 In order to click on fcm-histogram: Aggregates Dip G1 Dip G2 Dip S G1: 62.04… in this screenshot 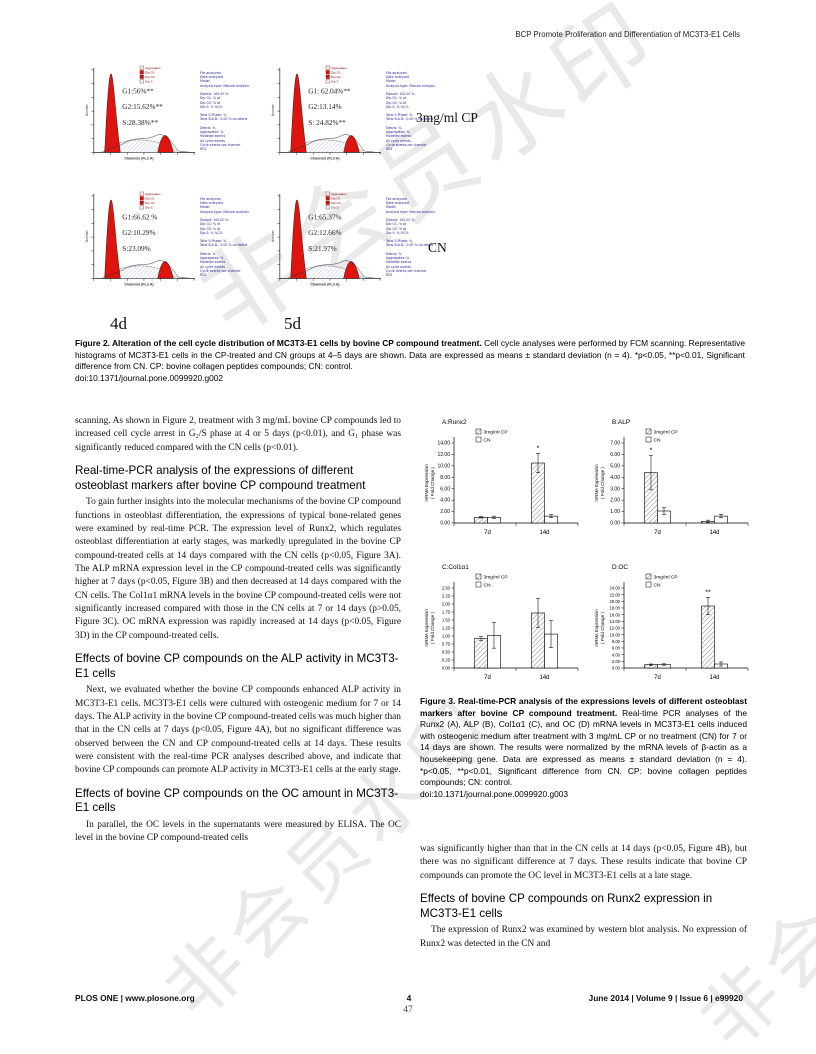, I will do `click(326, 112)`.